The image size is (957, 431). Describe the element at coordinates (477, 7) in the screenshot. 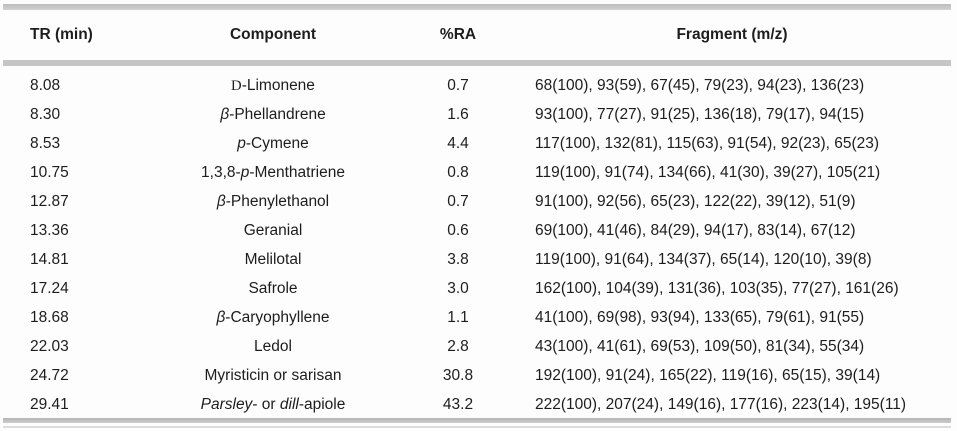

I see `table-top-rule` at that location.